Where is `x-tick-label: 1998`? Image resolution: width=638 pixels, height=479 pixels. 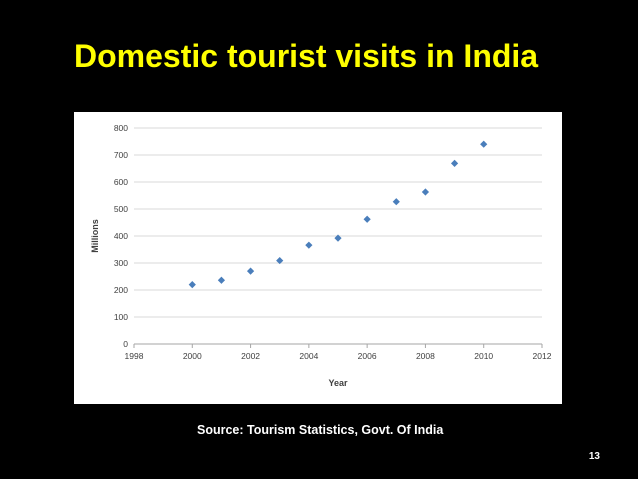
x-tick-label: 1998 is located at coordinates (134, 356).